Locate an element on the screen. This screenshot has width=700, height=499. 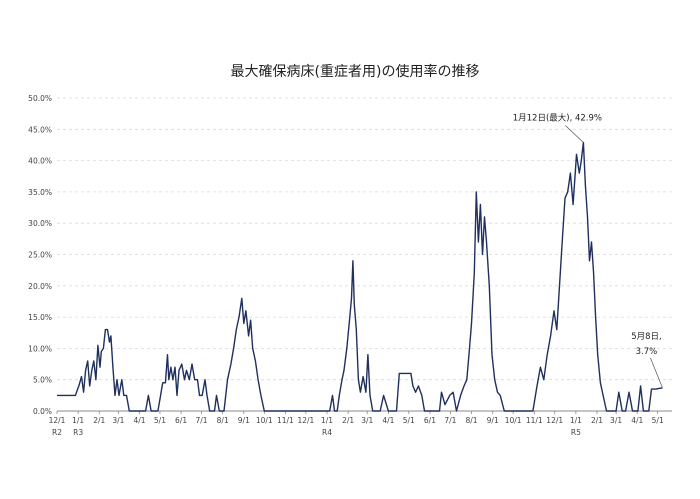
y-tick-label: 20.0% is located at coordinates (40, 286).